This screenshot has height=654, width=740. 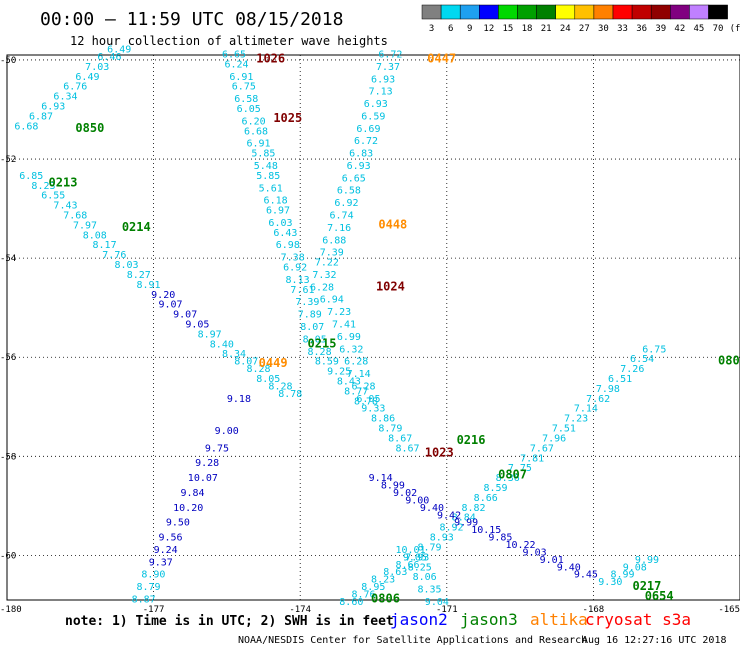 What do you see at coordinates (729, 610) in the screenshot?
I see `lon-label: -165` at bounding box center [729, 610].